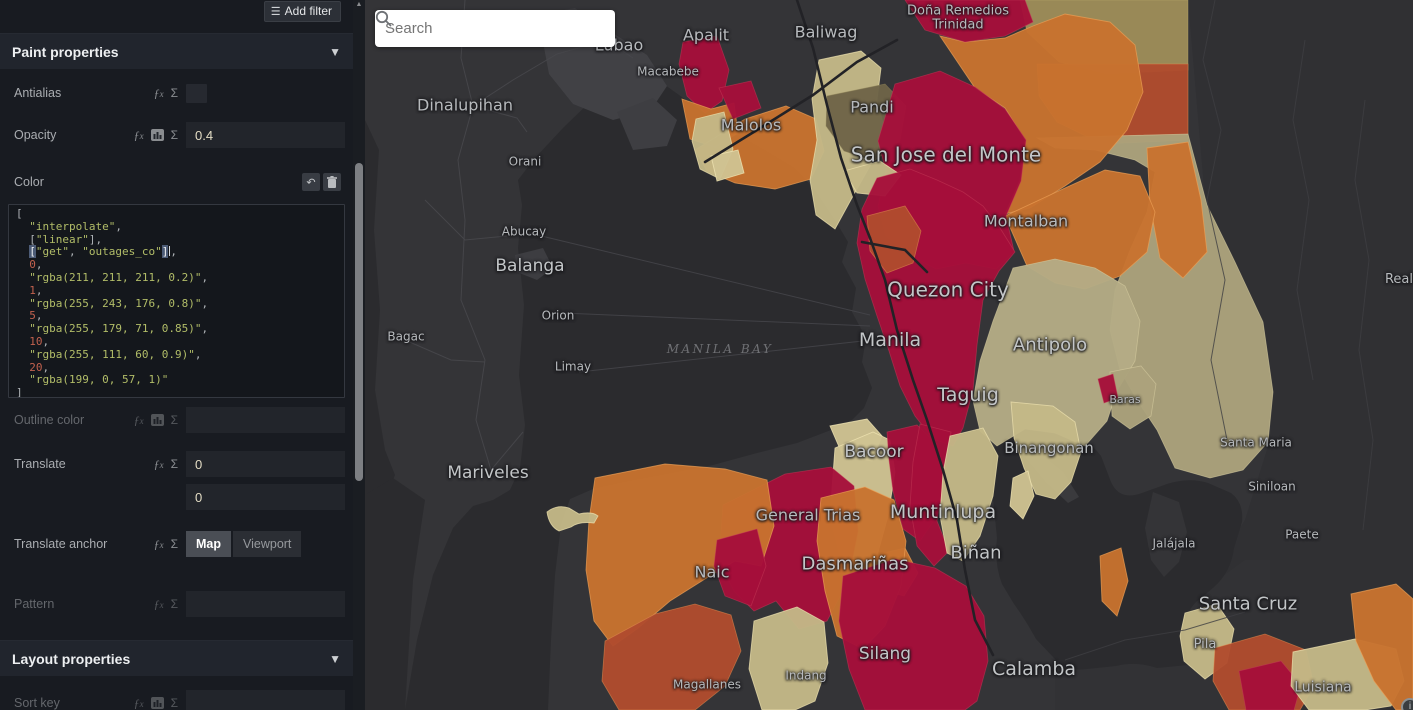  I want to click on map-search-control, so click(495, 28).